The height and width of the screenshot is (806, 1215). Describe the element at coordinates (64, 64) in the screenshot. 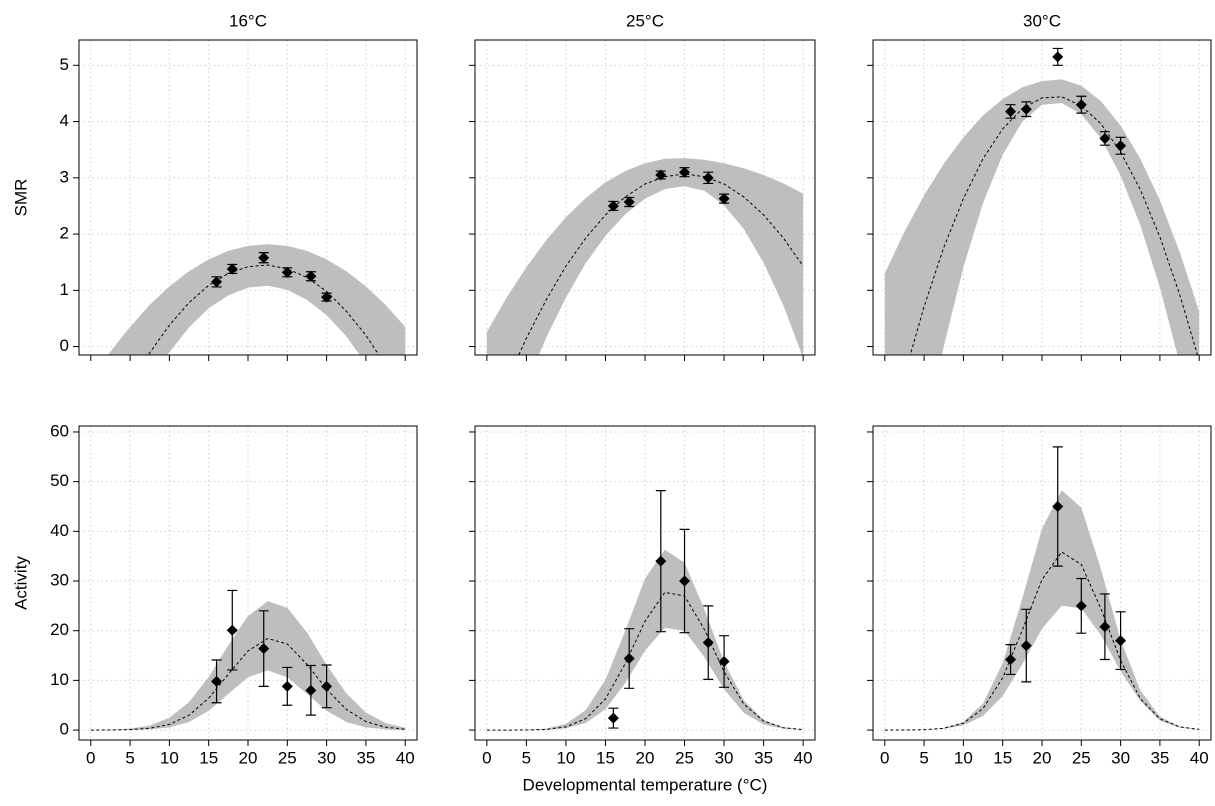

I see `y-tick-label: 5` at that location.